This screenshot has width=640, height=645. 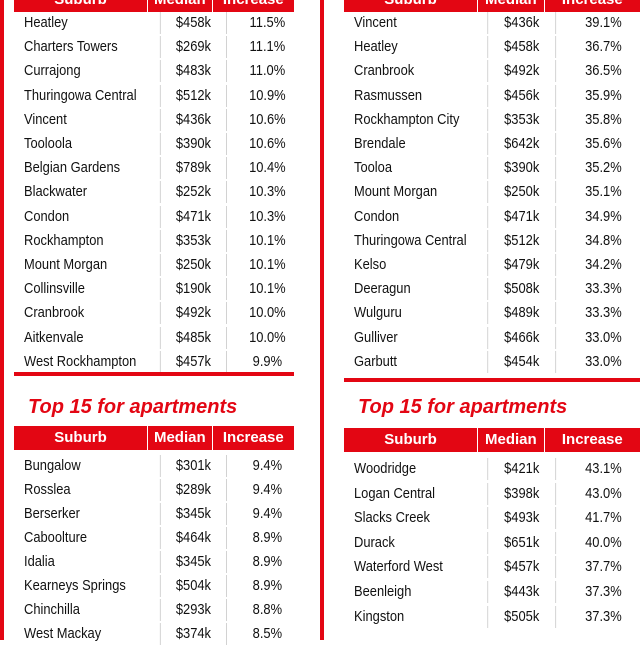 I want to click on increase-cell: 8.5%, so click(x=267, y=633).